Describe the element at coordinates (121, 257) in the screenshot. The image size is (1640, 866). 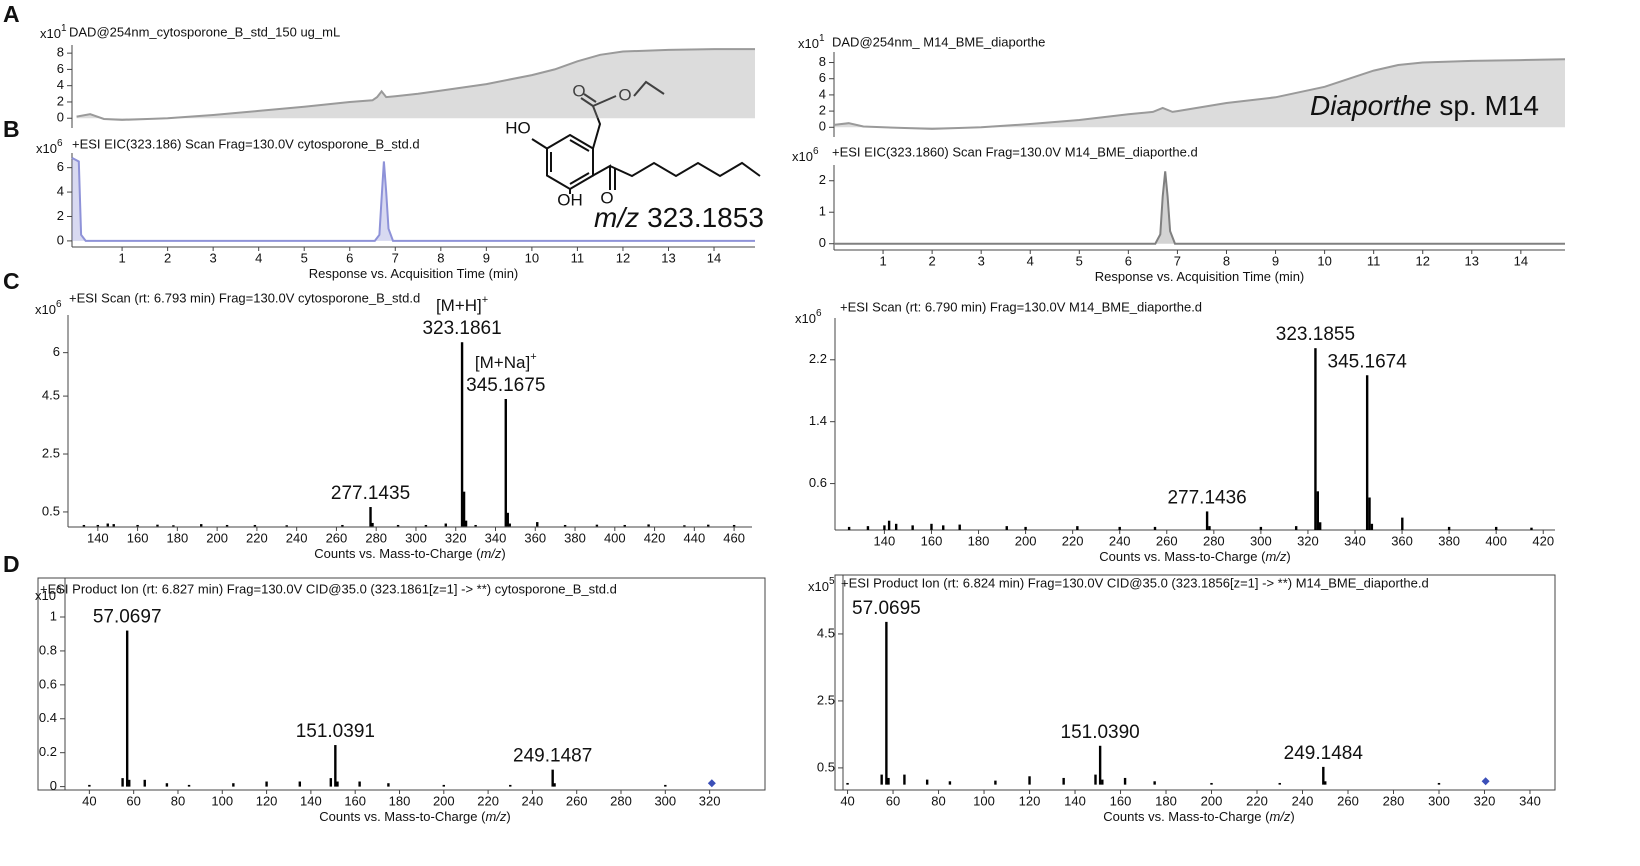
I see `x-tick-label: 1` at that location.